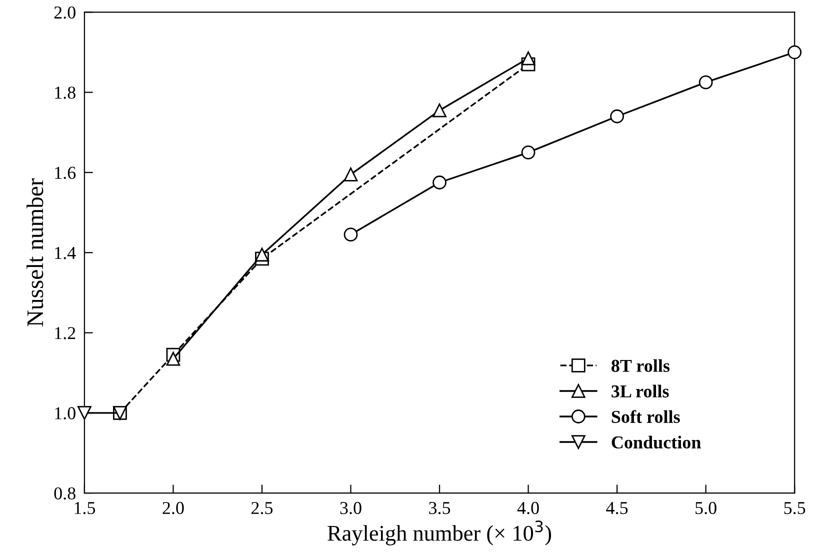 This screenshot has height=554, width=820. What do you see at coordinates (795, 508) in the screenshot?
I see `x-tick-label: 5.5` at bounding box center [795, 508].